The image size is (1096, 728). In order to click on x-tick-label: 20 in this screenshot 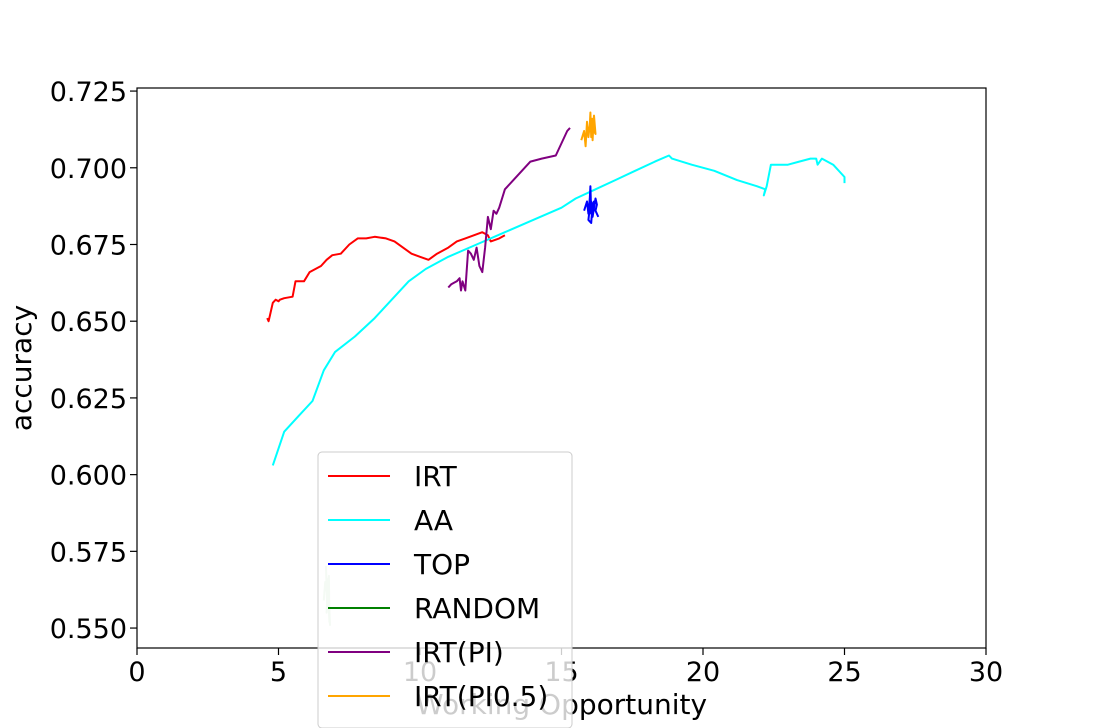, I will do `click(703, 672)`.